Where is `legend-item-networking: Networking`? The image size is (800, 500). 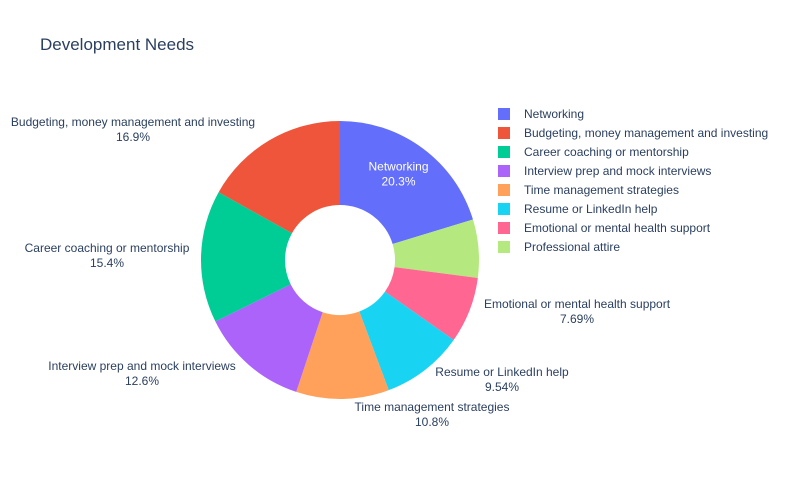 legend-item-networking: Networking is located at coordinates (541, 114).